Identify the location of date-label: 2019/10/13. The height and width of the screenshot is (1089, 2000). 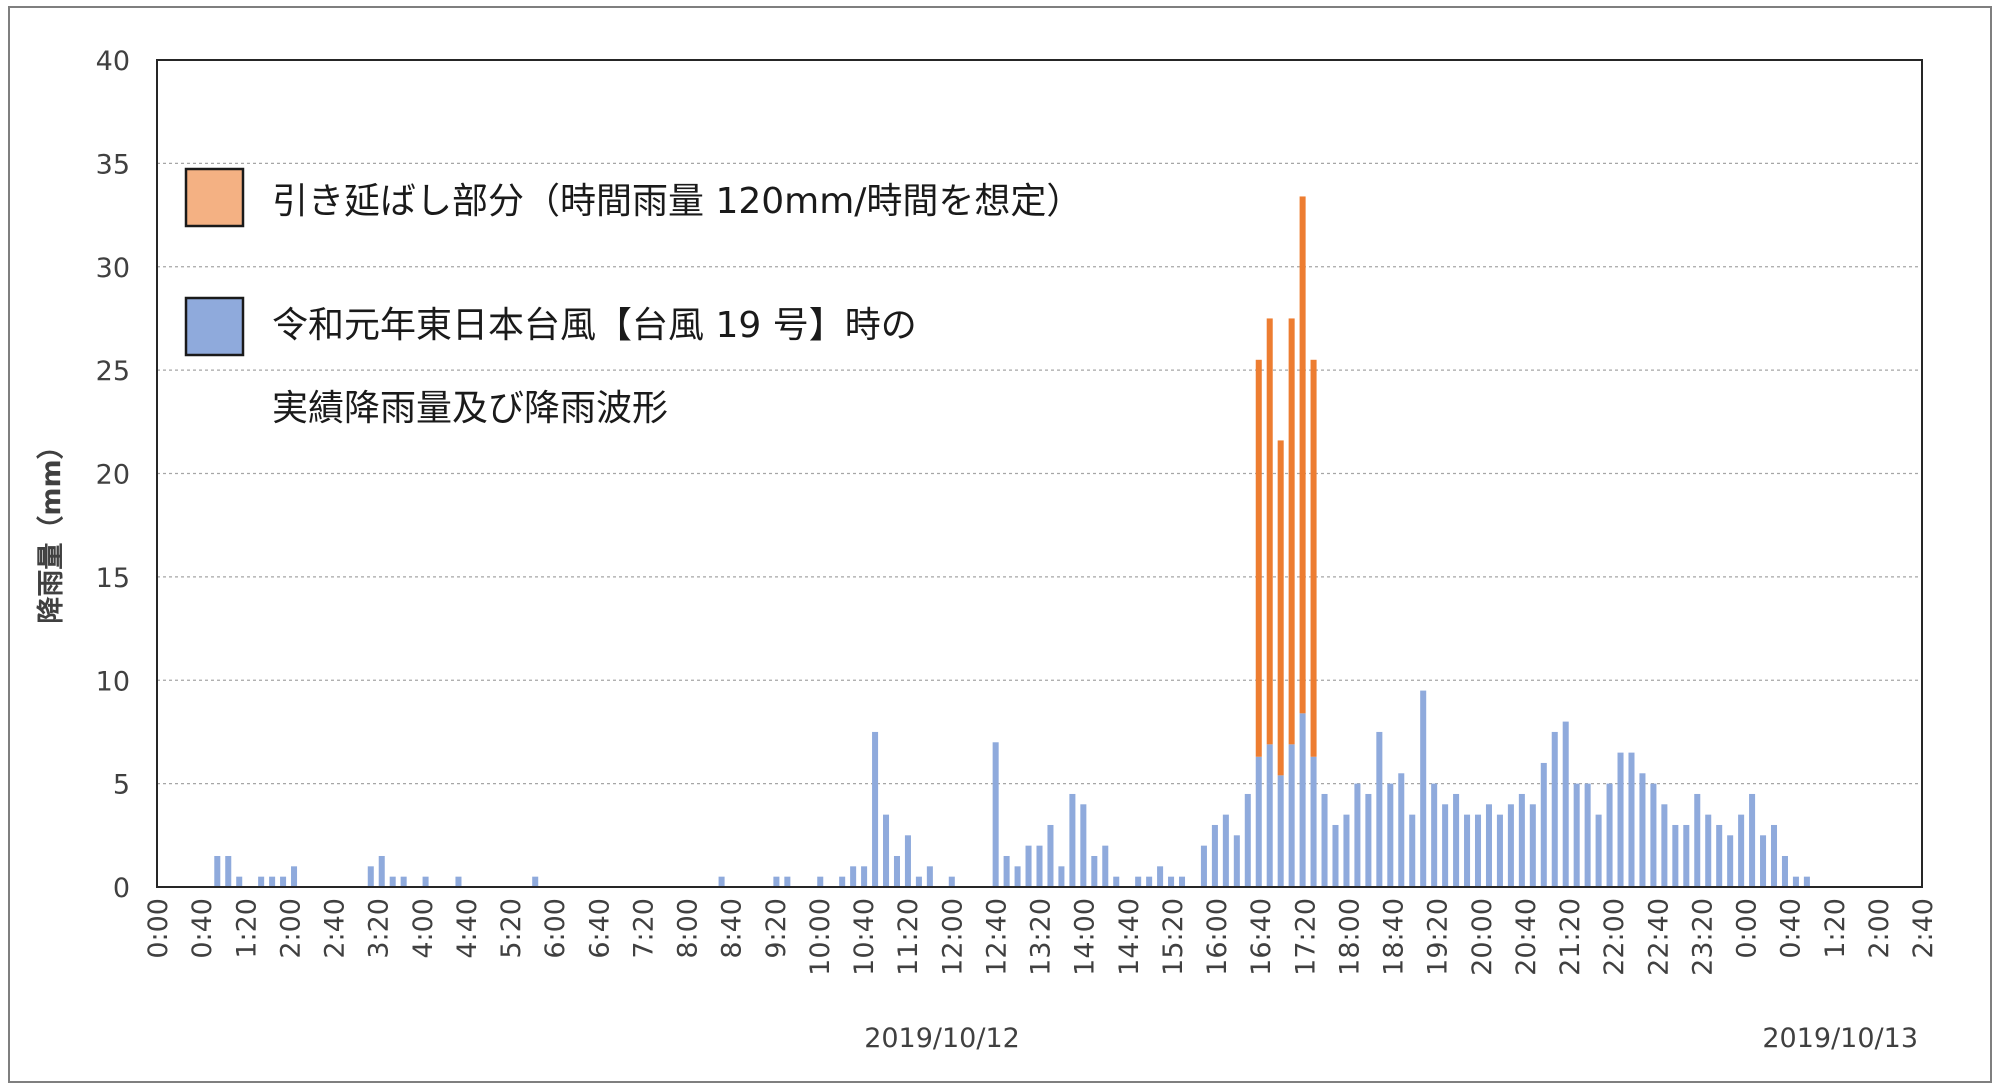
(1840, 1038).